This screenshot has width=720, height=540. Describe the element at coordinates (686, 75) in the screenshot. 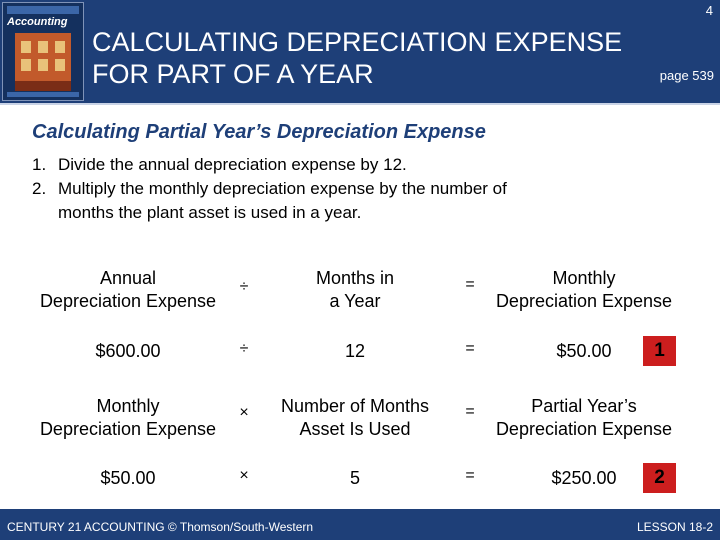

I see `page-reference: page 539` at that location.